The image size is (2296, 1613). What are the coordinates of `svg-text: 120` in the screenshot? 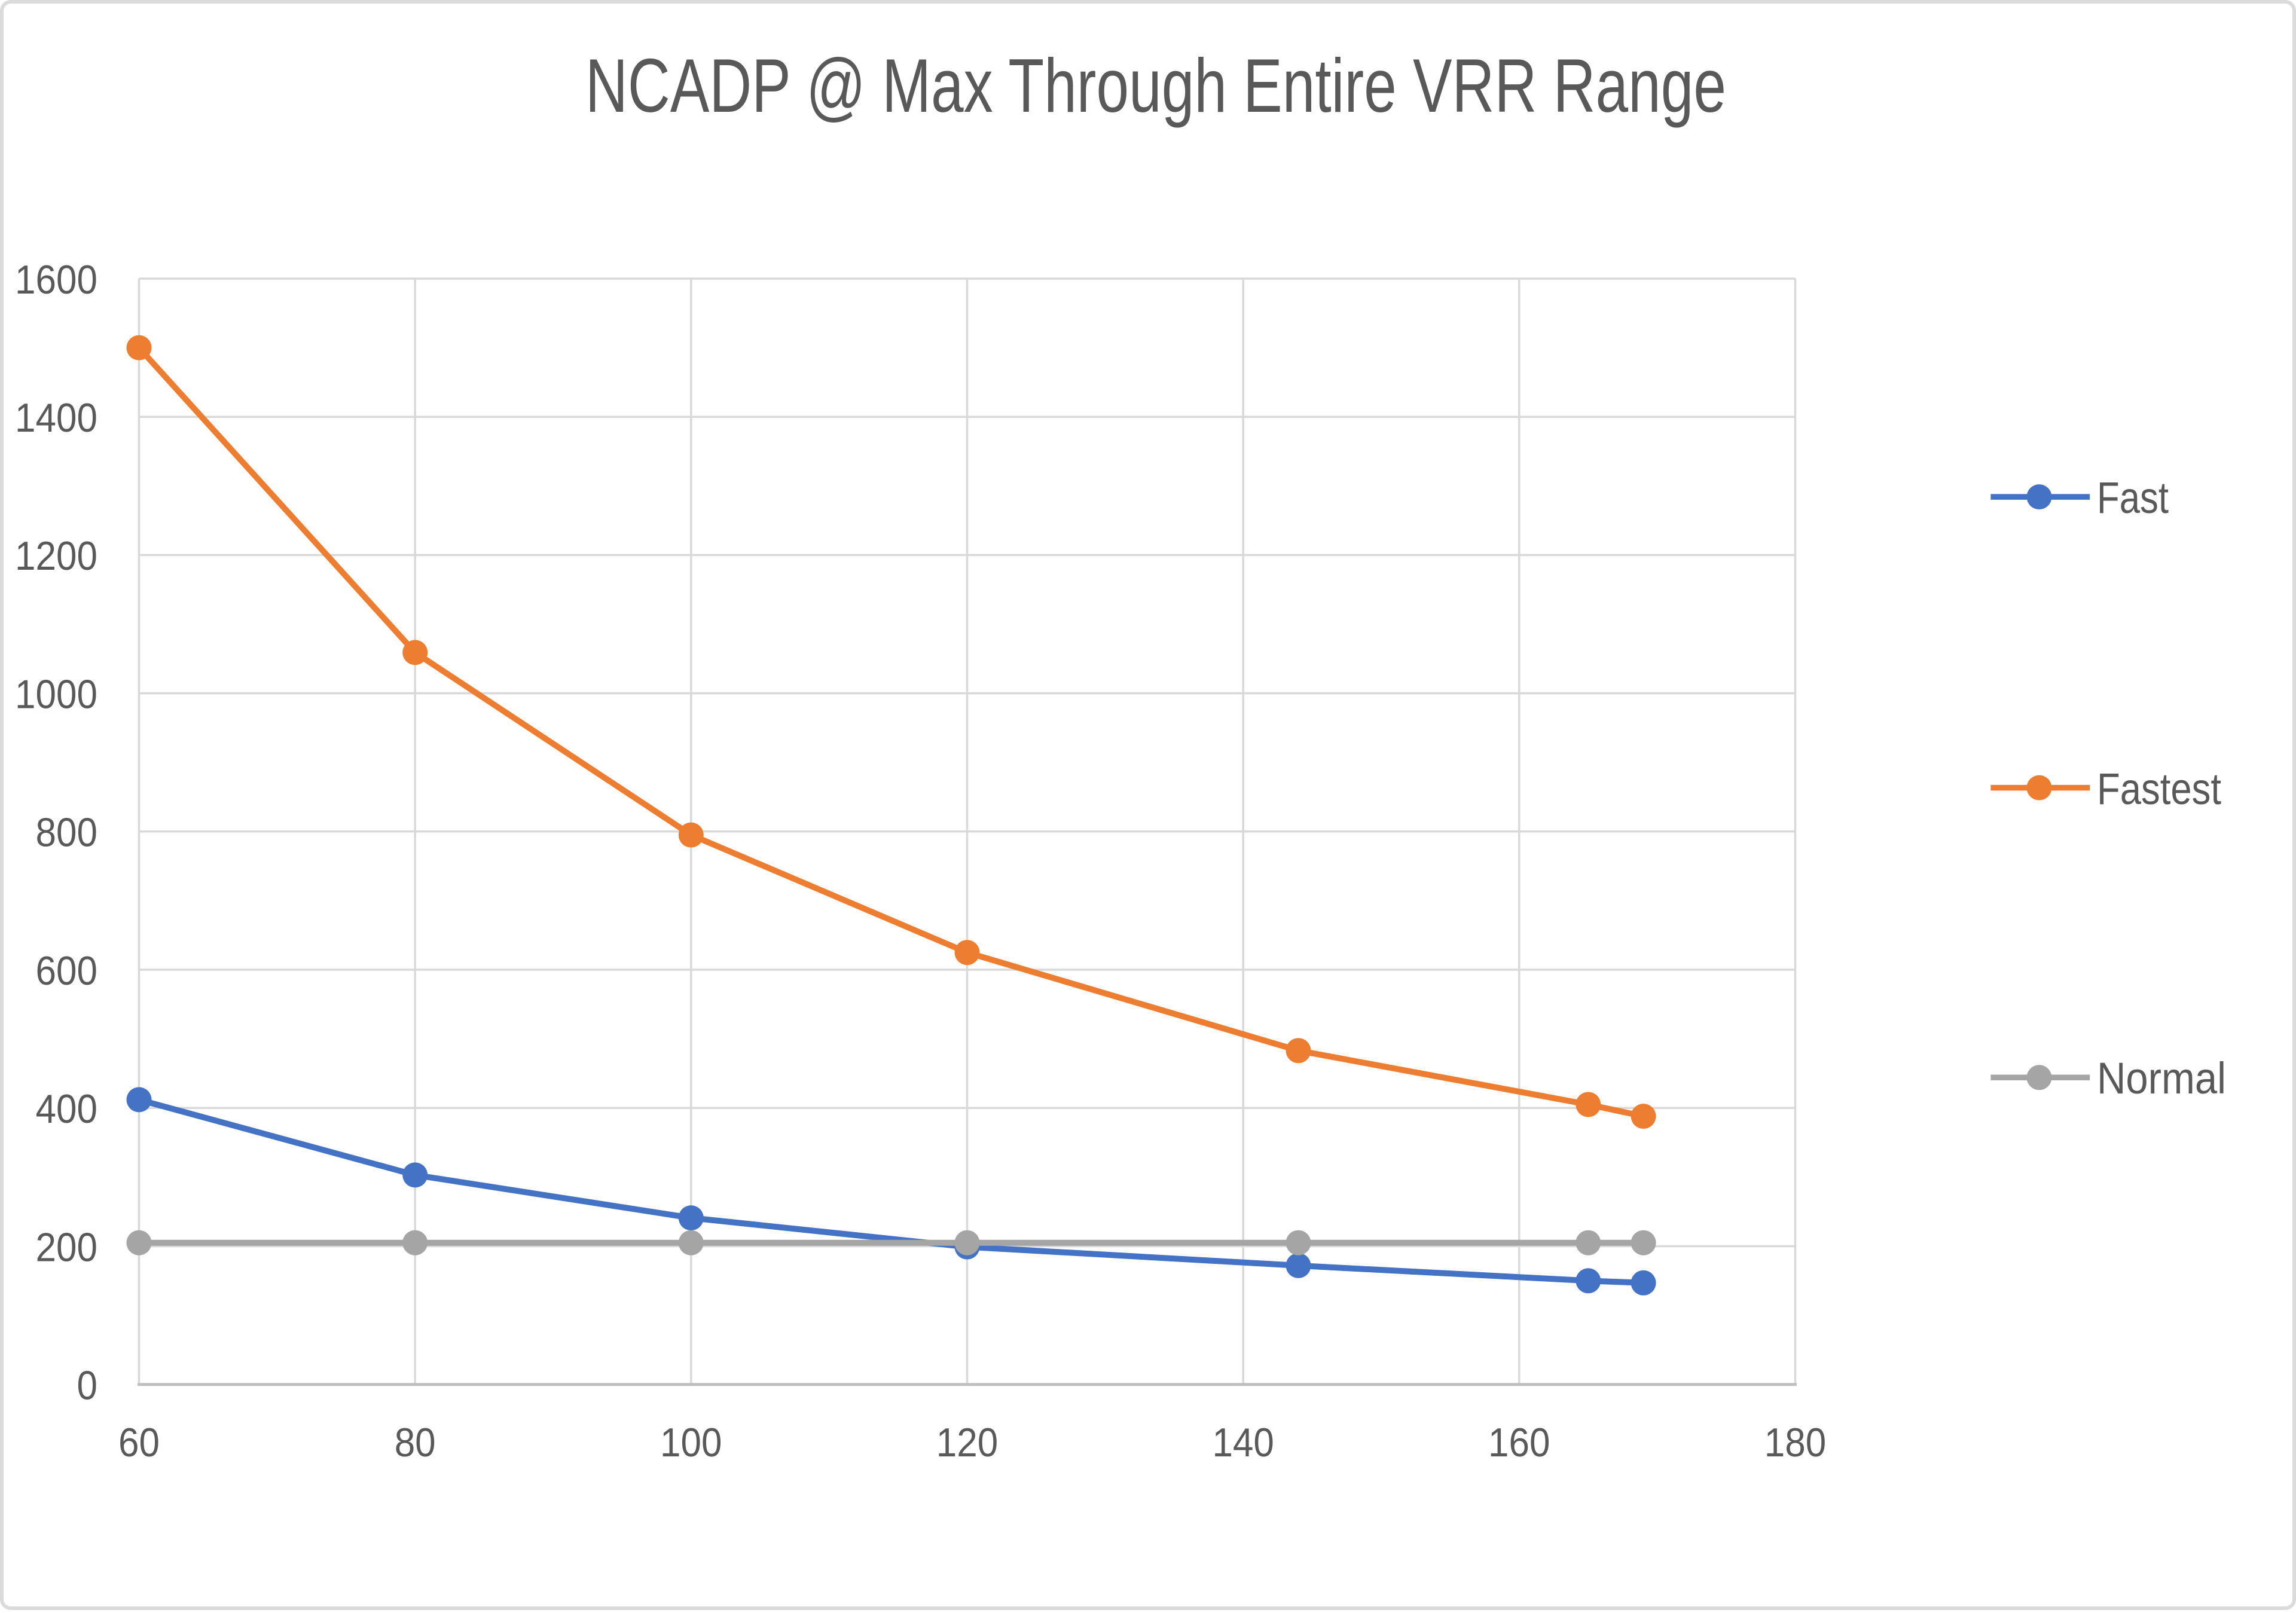 It's located at (967, 1443).